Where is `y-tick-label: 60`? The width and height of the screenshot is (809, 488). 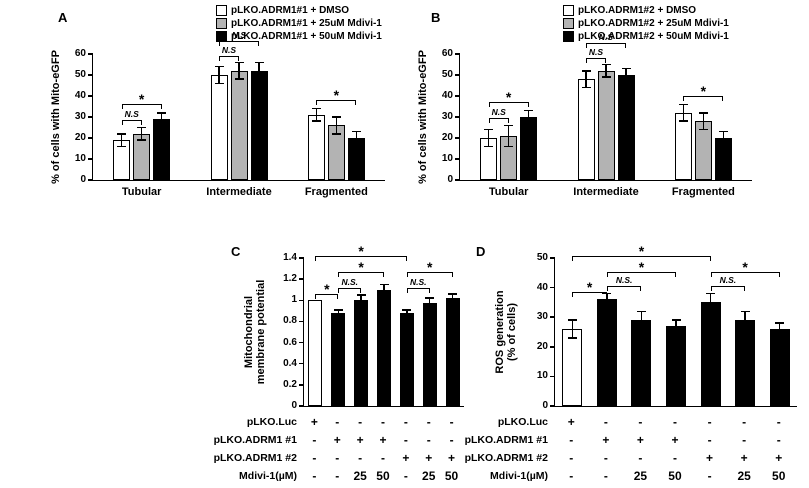
y-tick-label: 60 is located at coordinates (447, 53).